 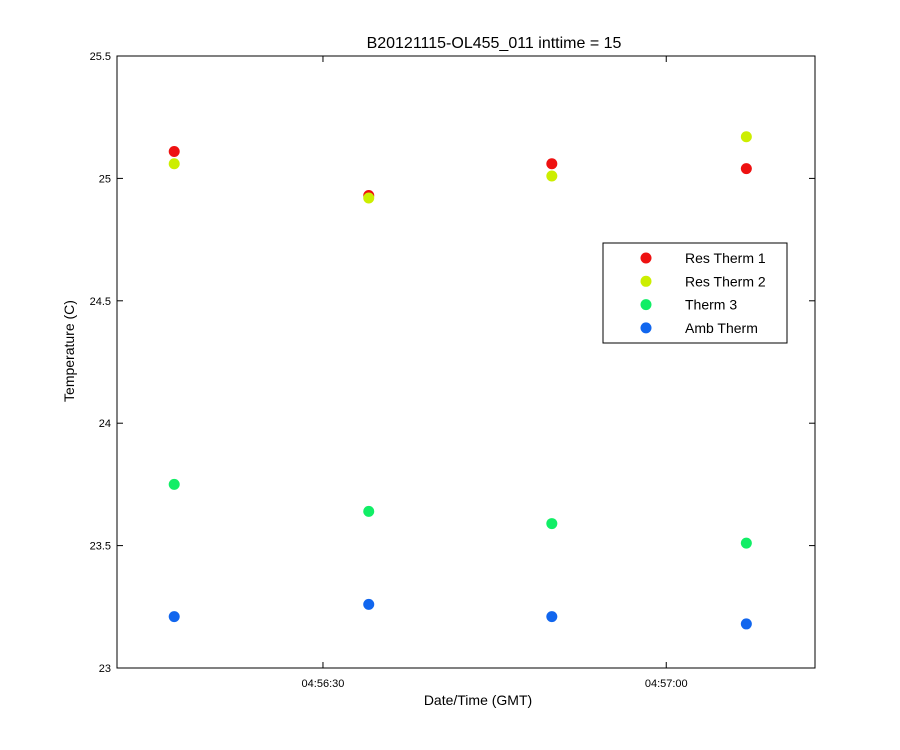 What do you see at coordinates (100, 547) in the screenshot?
I see `y-tick-label: 23.5` at bounding box center [100, 547].